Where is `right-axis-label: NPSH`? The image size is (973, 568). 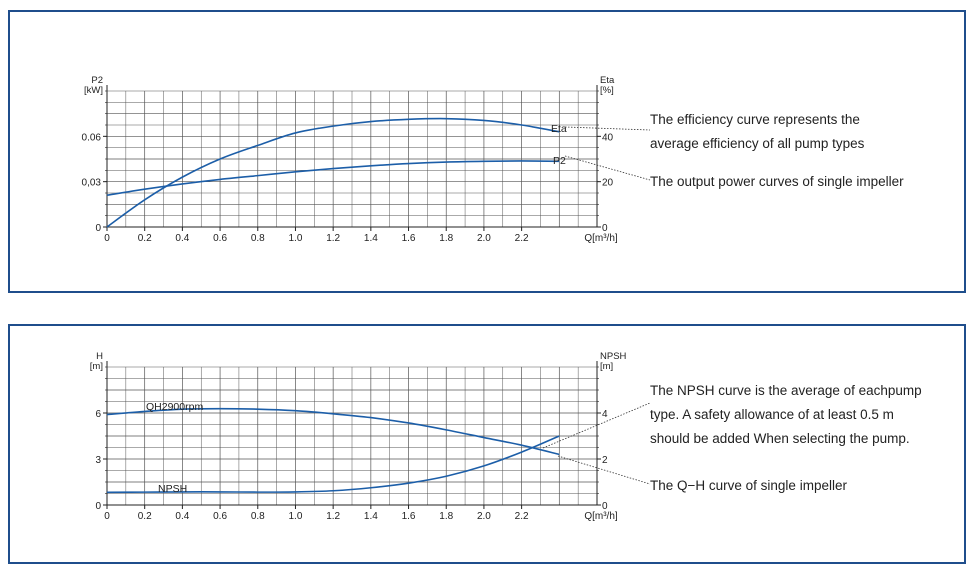
right-axis-label: NPSH is located at coordinates (613, 356).